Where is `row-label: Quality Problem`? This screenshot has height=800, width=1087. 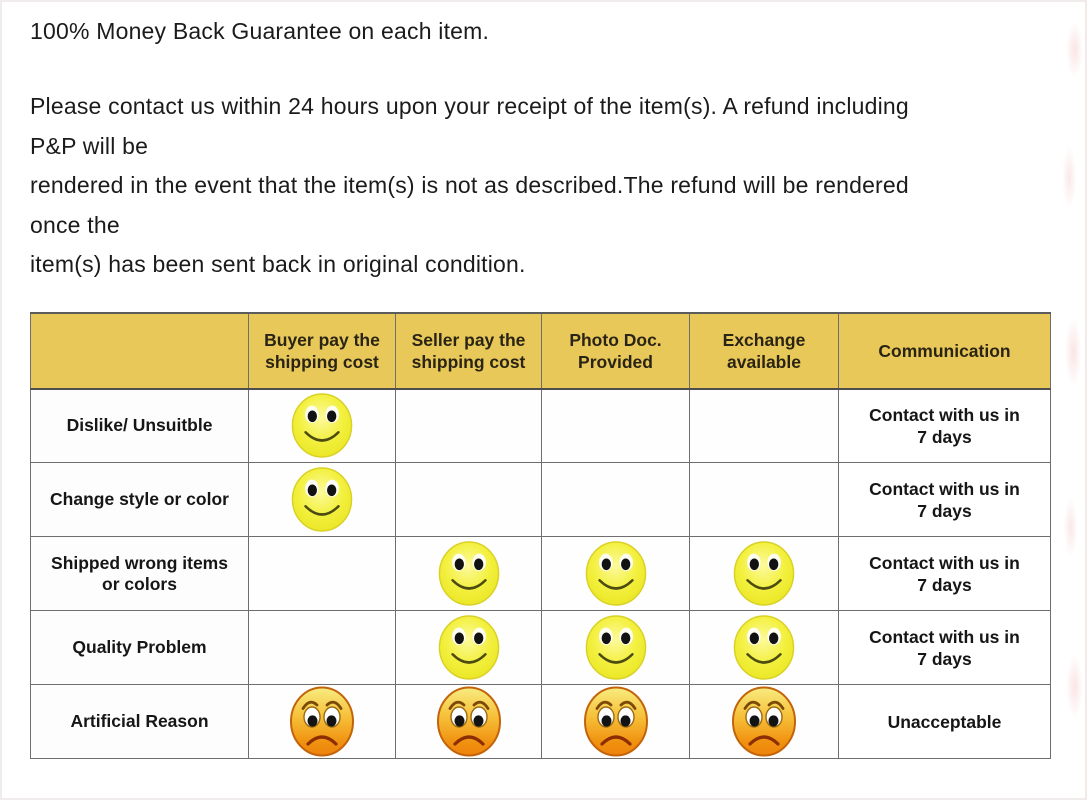 row-label: Quality Problem is located at coordinates (139, 647).